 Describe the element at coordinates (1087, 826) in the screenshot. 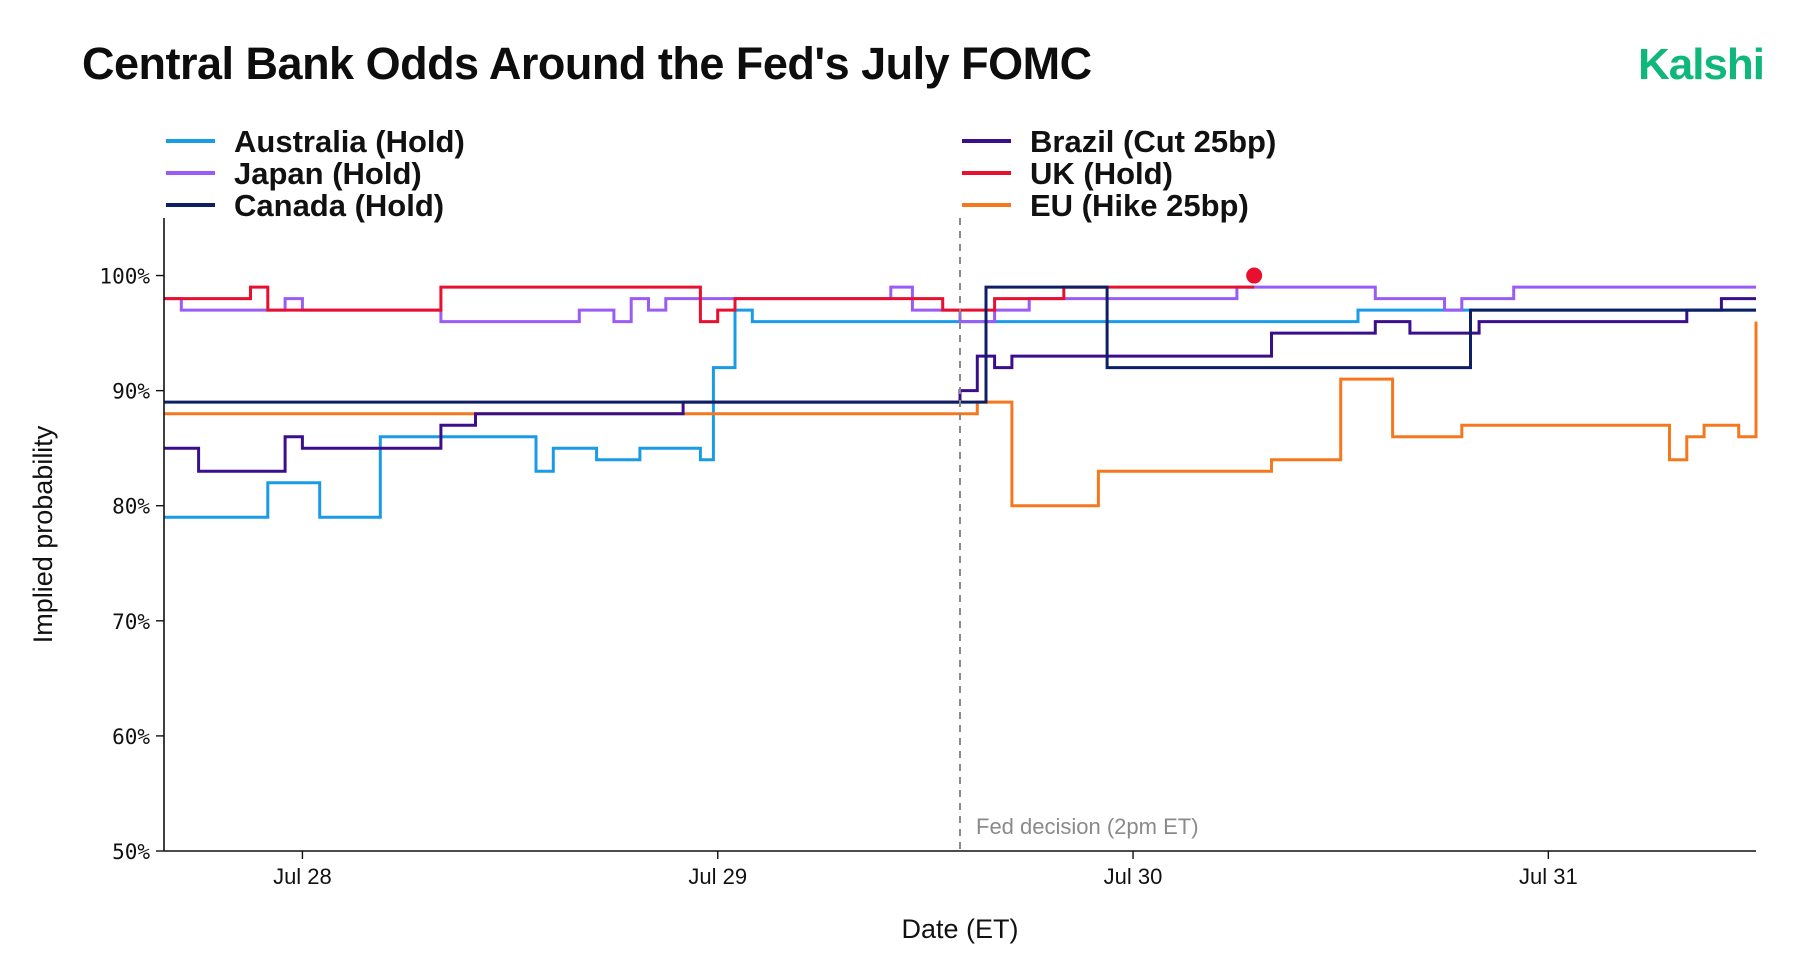

I see `fed-decision-label: Fed decision (2pm ET)` at that location.